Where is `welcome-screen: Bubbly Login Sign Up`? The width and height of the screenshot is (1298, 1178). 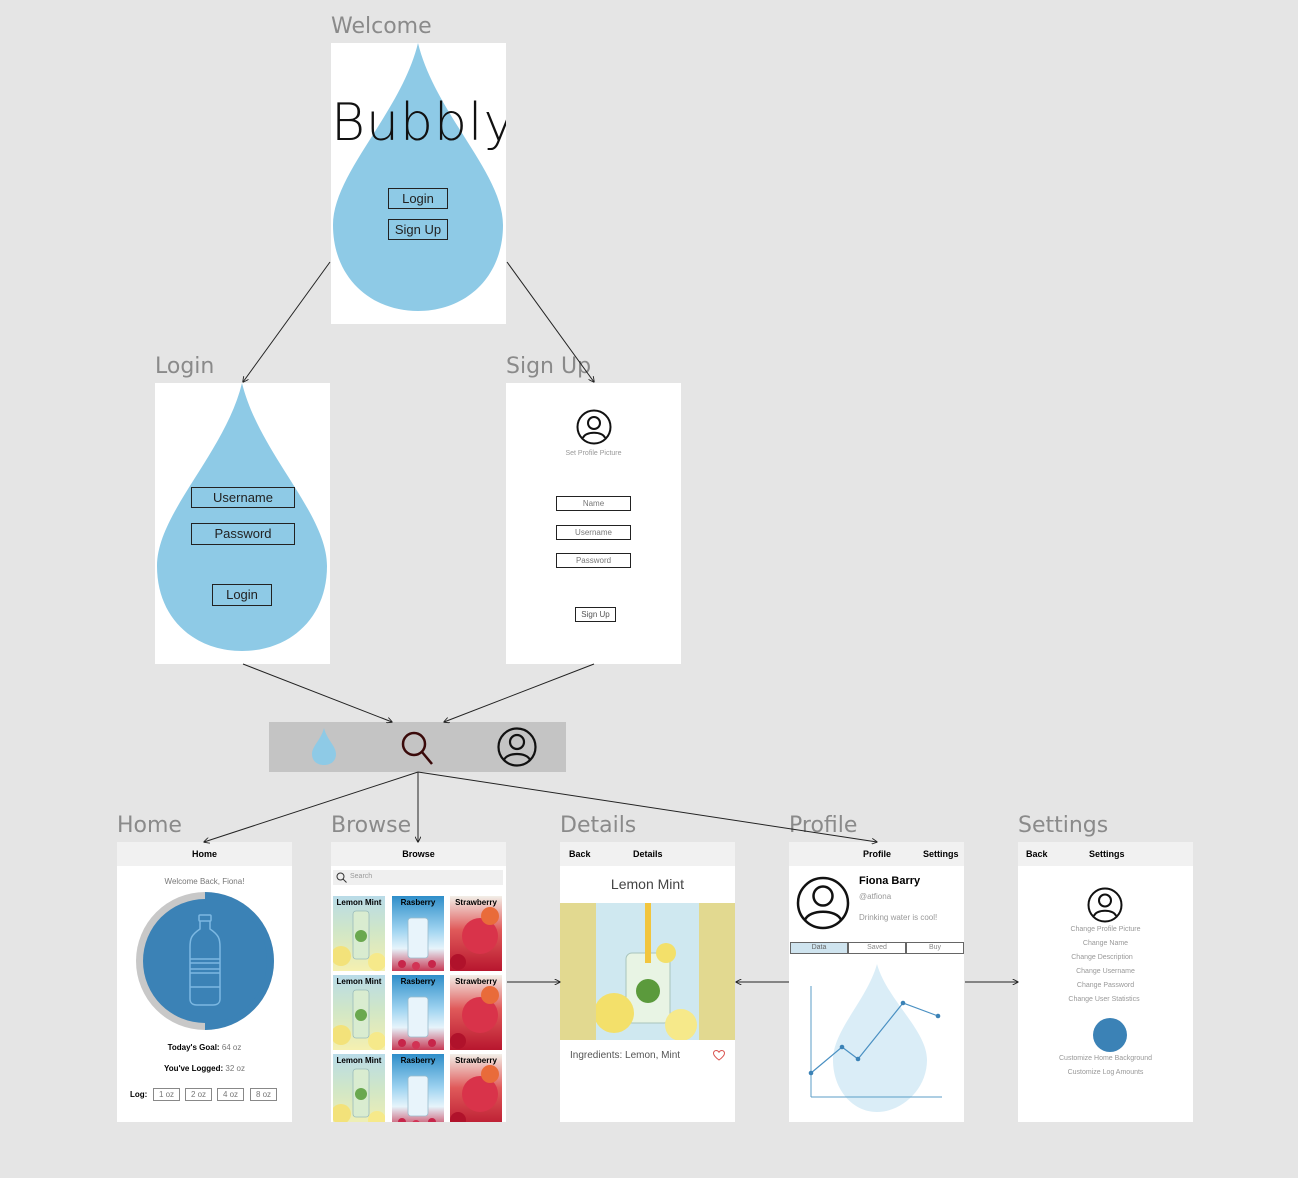 welcome-screen: Bubbly Login Sign Up is located at coordinates (418, 183).